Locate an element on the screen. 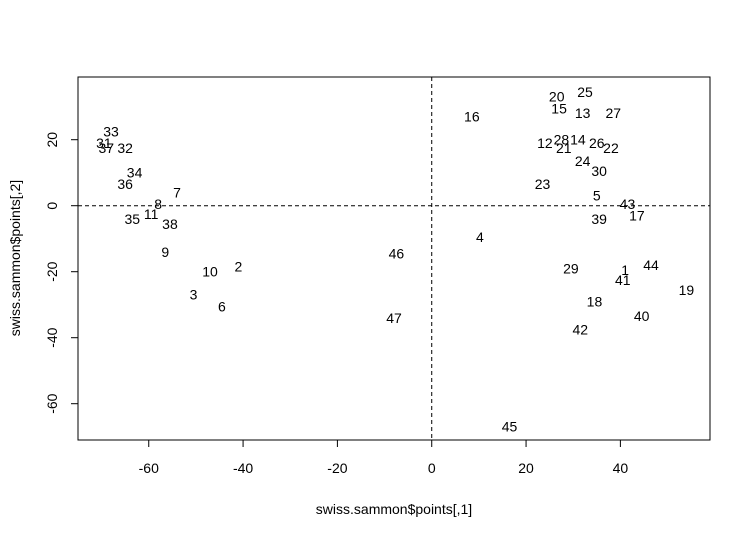 This screenshot has height=538, width=751. x-tick-label: 0 is located at coordinates (432, 468).